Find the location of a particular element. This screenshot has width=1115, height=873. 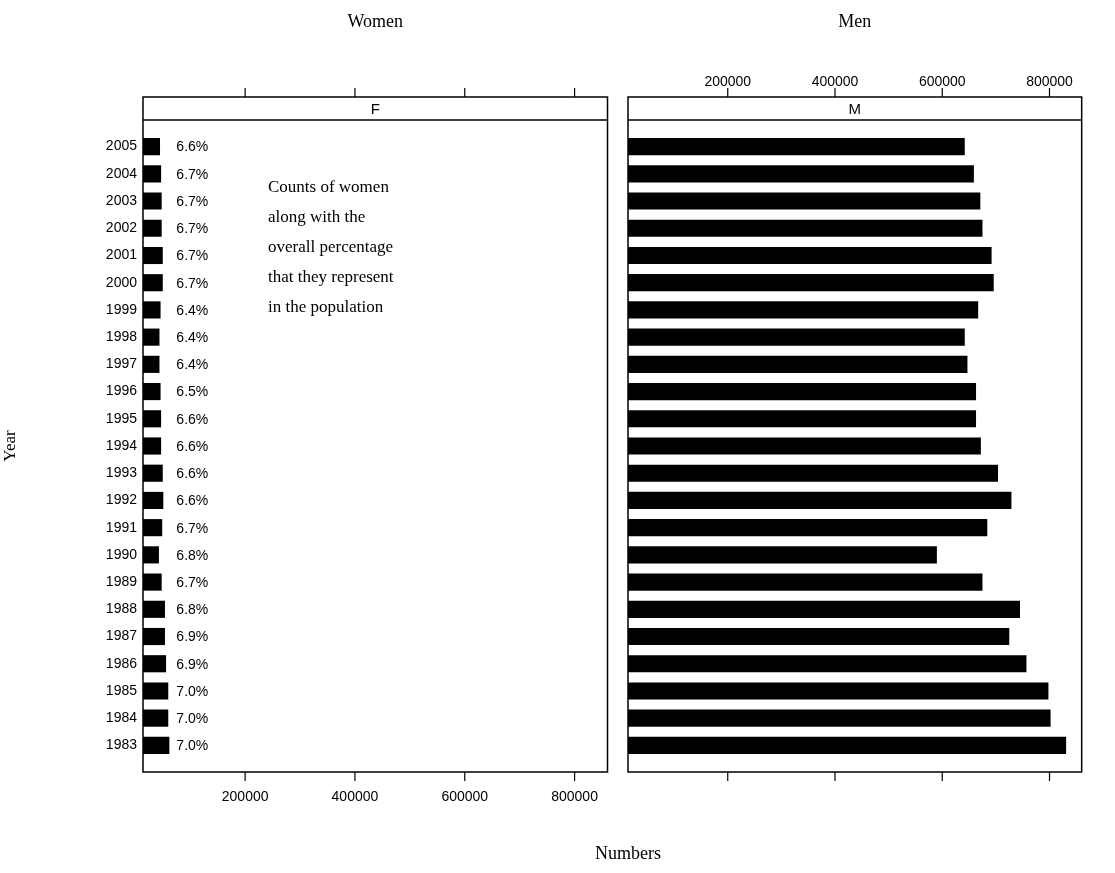

y-tick-label: 1990 is located at coordinates (121, 553).